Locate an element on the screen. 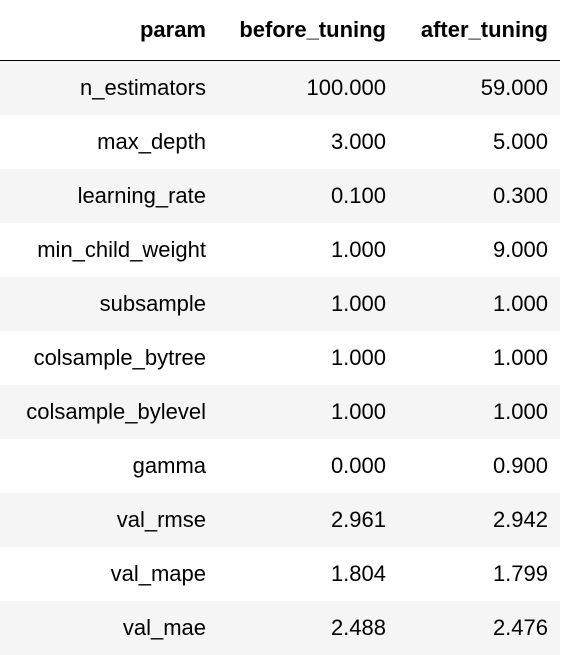 This screenshot has width=570, height=655. before-tuning-cell: 1.804 is located at coordinates (308, 574).